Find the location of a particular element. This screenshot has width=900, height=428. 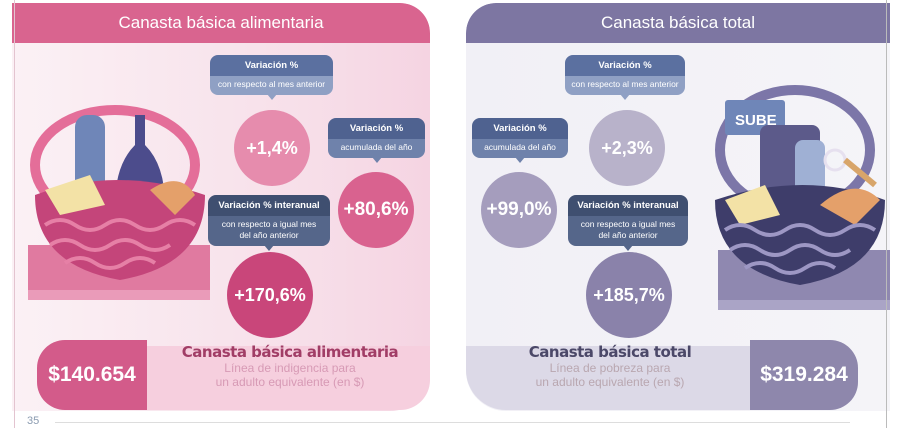

right-border is located at coordinates (886, 214).